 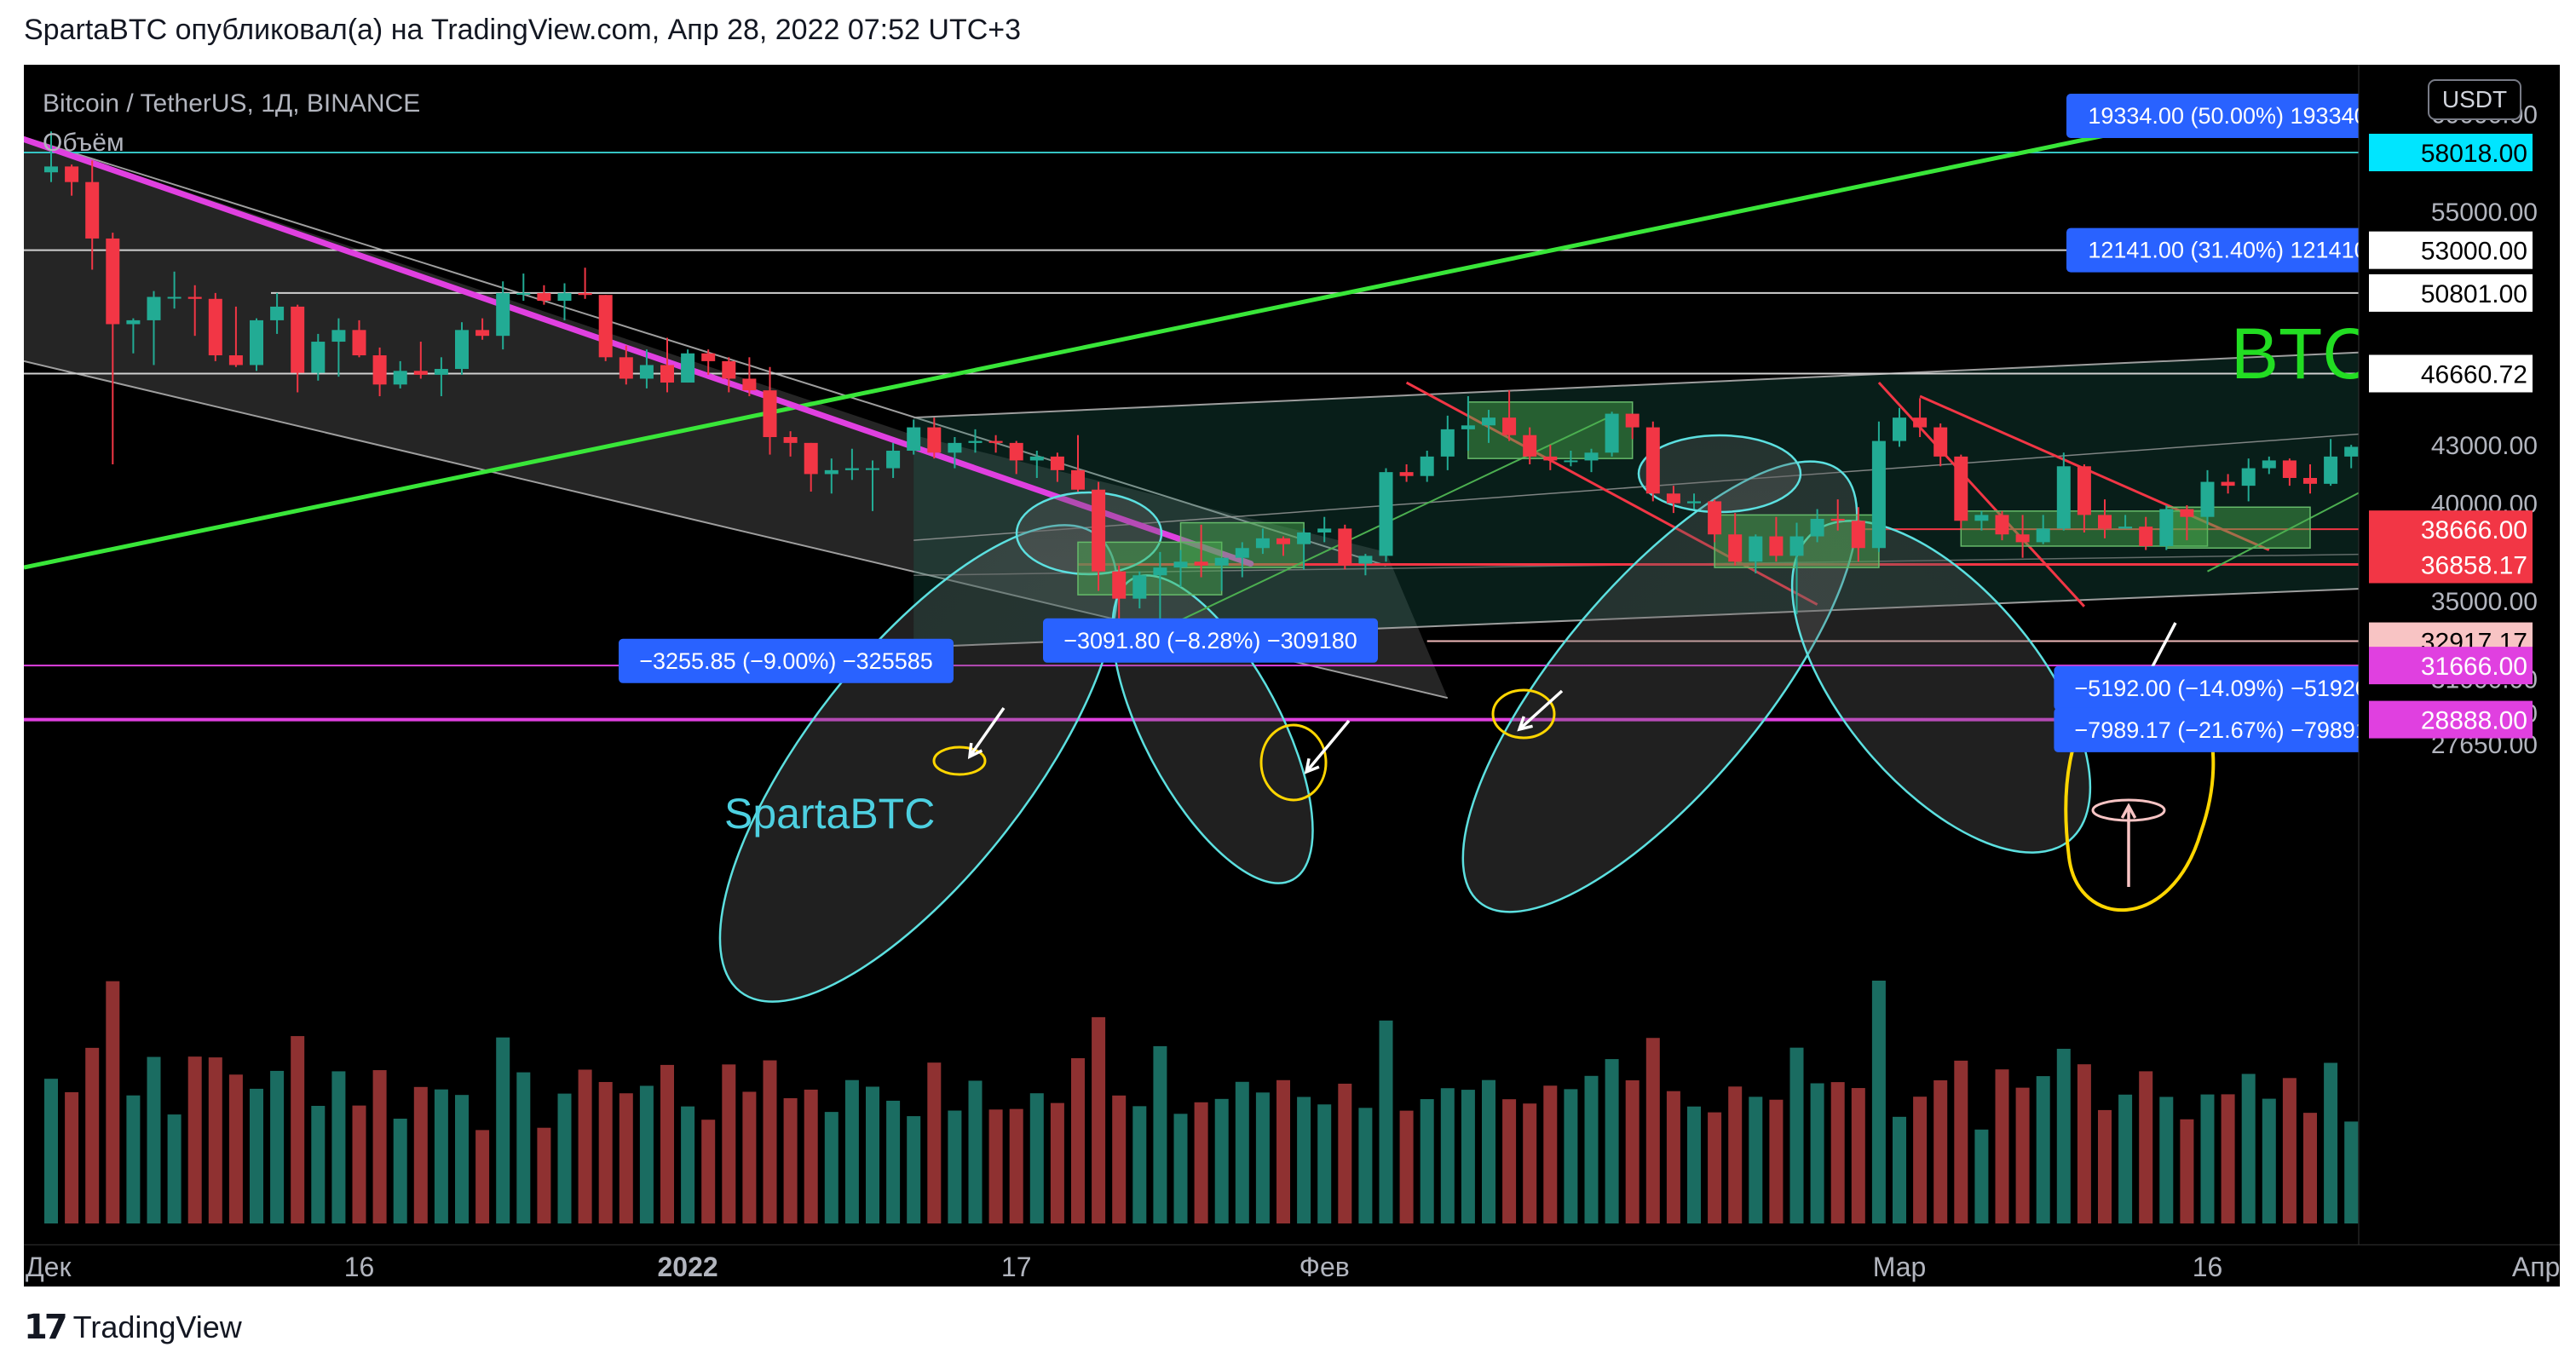 I want to click on ellipse-top-mar, so click(x=1719, y=474).